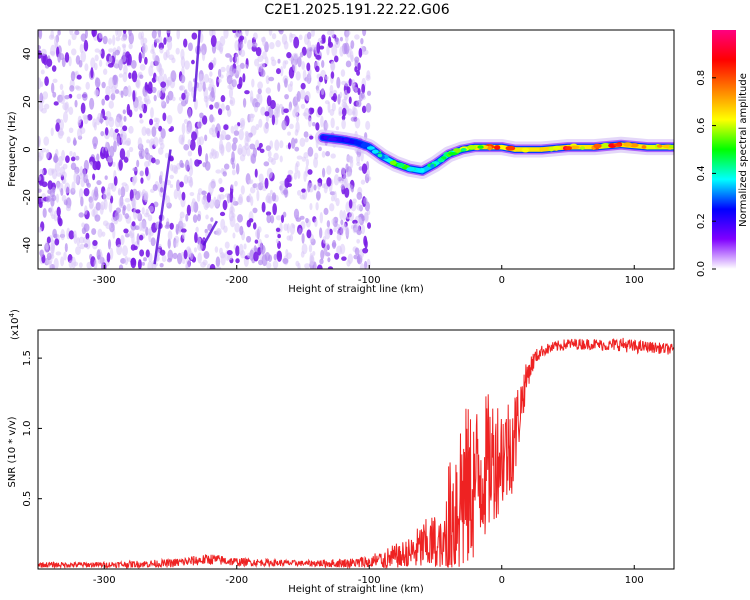 The height and width of the screenshot is (600, 750). What do you see at coordinates (634, 580) in the screenshot?
I see `snr-x-tick-label: 100` at bounding box center [634, 580].